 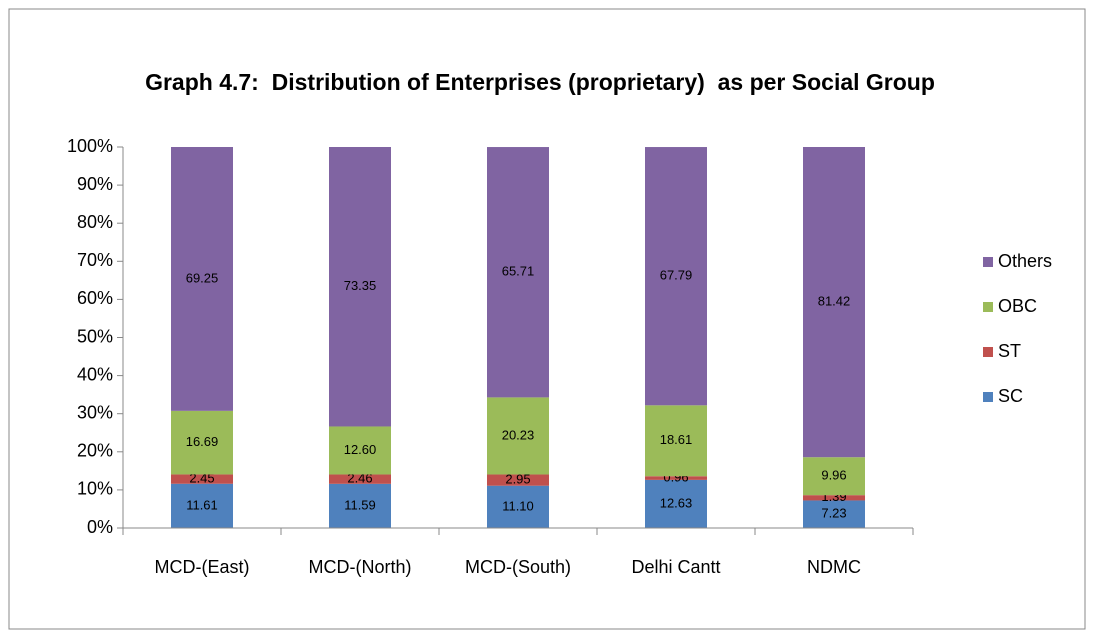 I want to click on data-label: 12.63, so click(x=676, y=502).